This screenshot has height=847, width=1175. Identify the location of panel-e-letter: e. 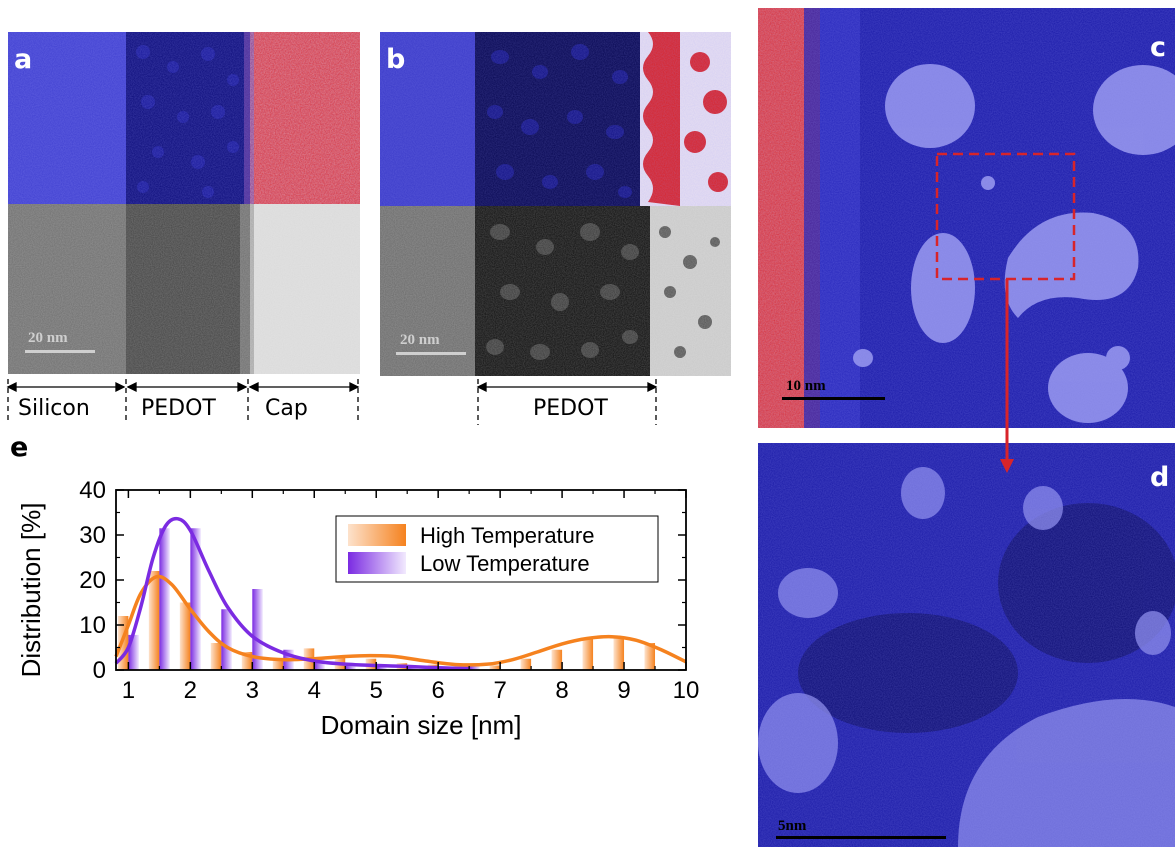
(19, 447).